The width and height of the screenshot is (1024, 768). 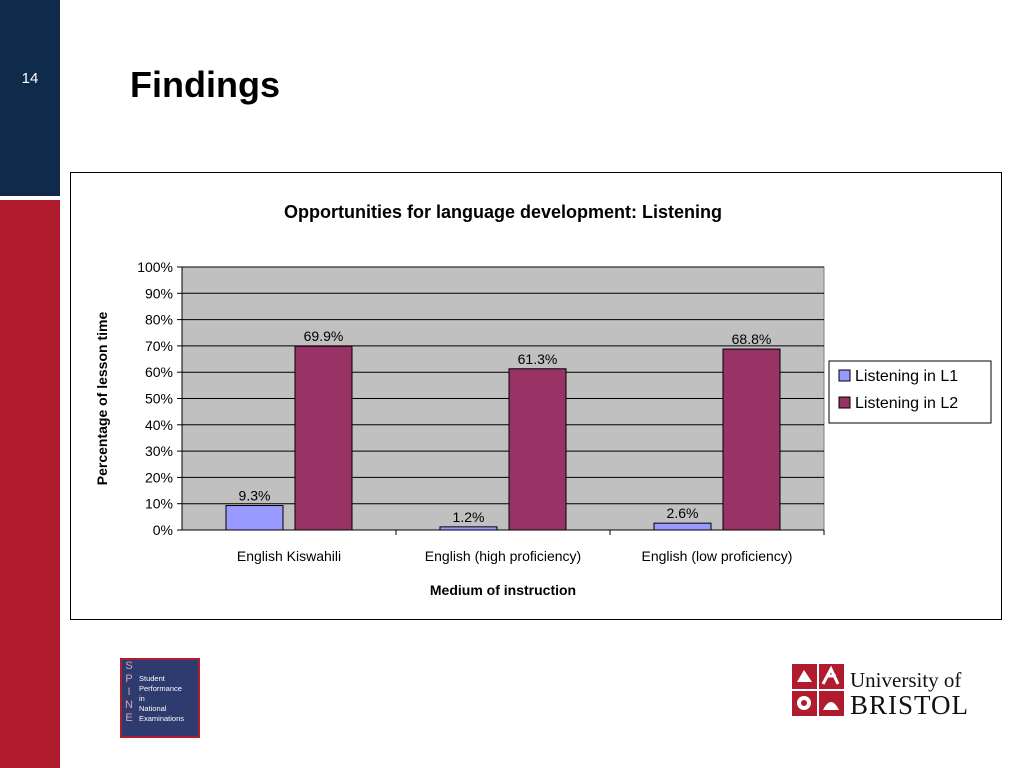 What do you see at coordinates (142, 698) in the screenshot?
I see `spine-logo-line: in` at bounding box center [142, 698].